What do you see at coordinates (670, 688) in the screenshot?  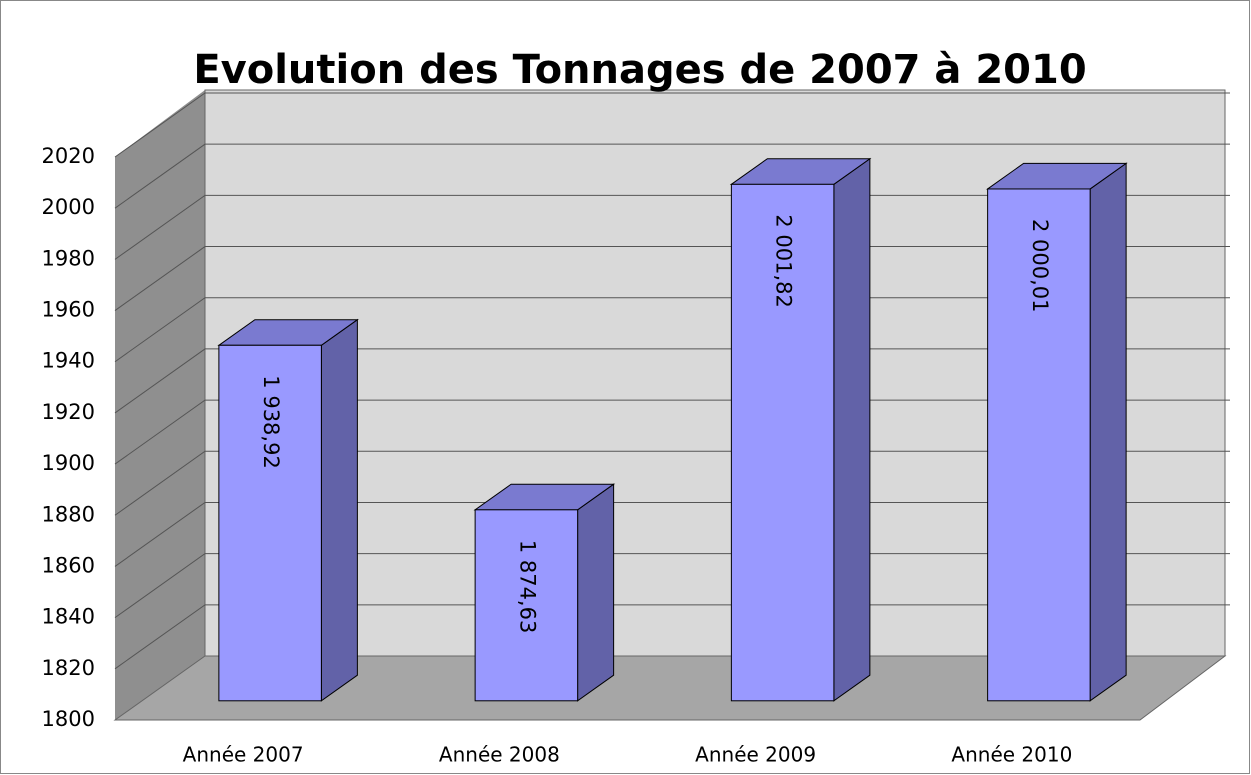 I see `floor` at bounding box center [670, 688].